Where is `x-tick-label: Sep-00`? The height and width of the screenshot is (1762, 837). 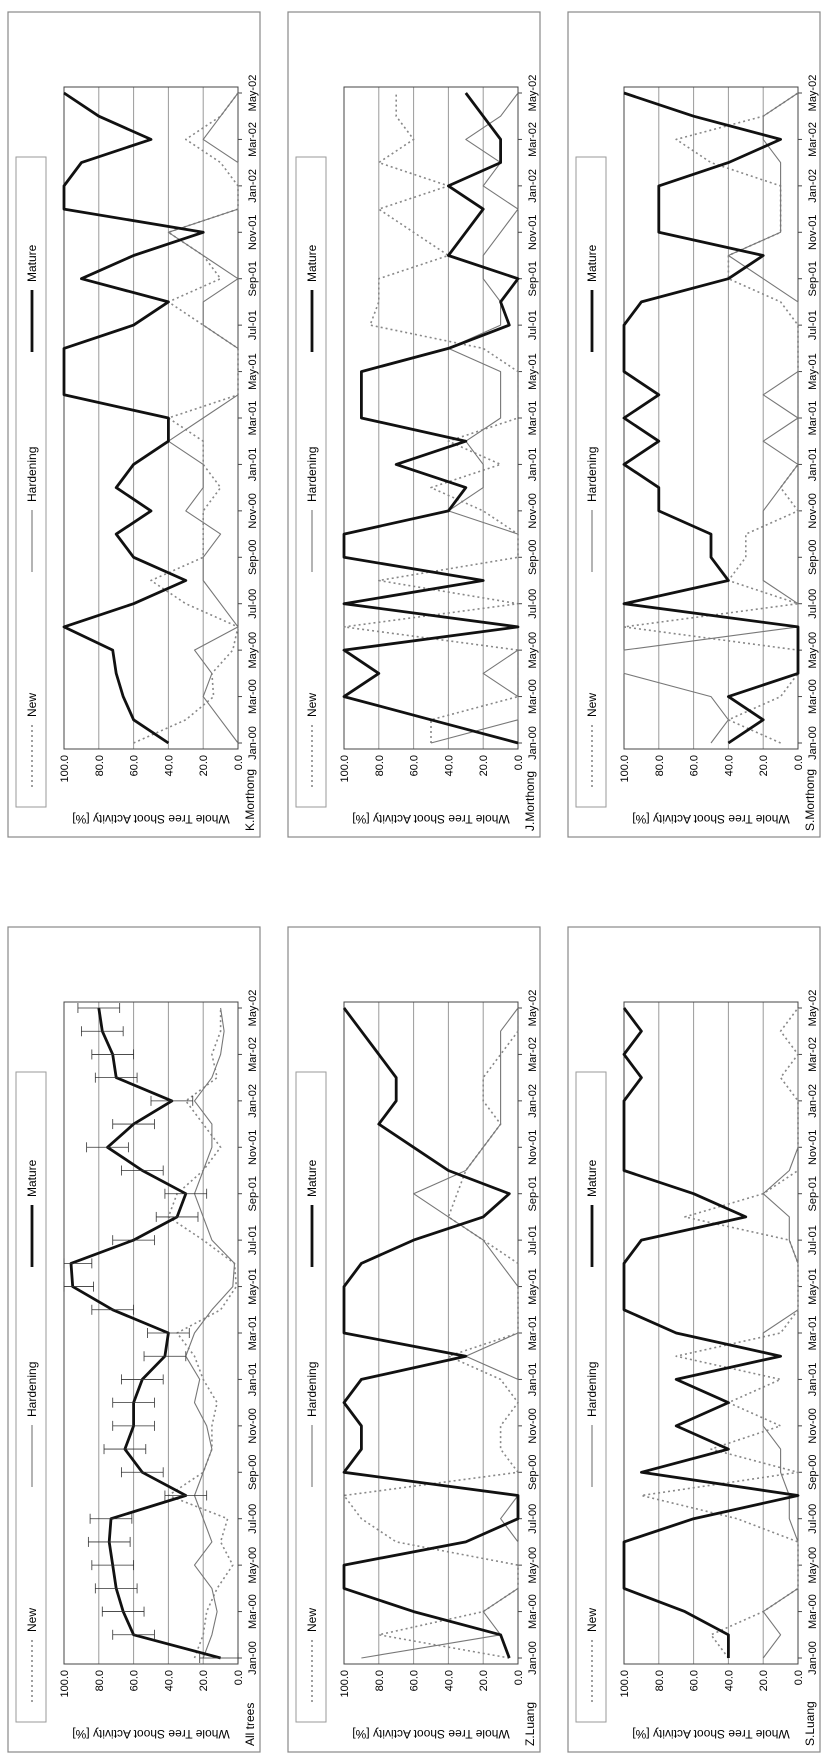
x-tick-label: Sep-00 is located at coordinates (253, 557).